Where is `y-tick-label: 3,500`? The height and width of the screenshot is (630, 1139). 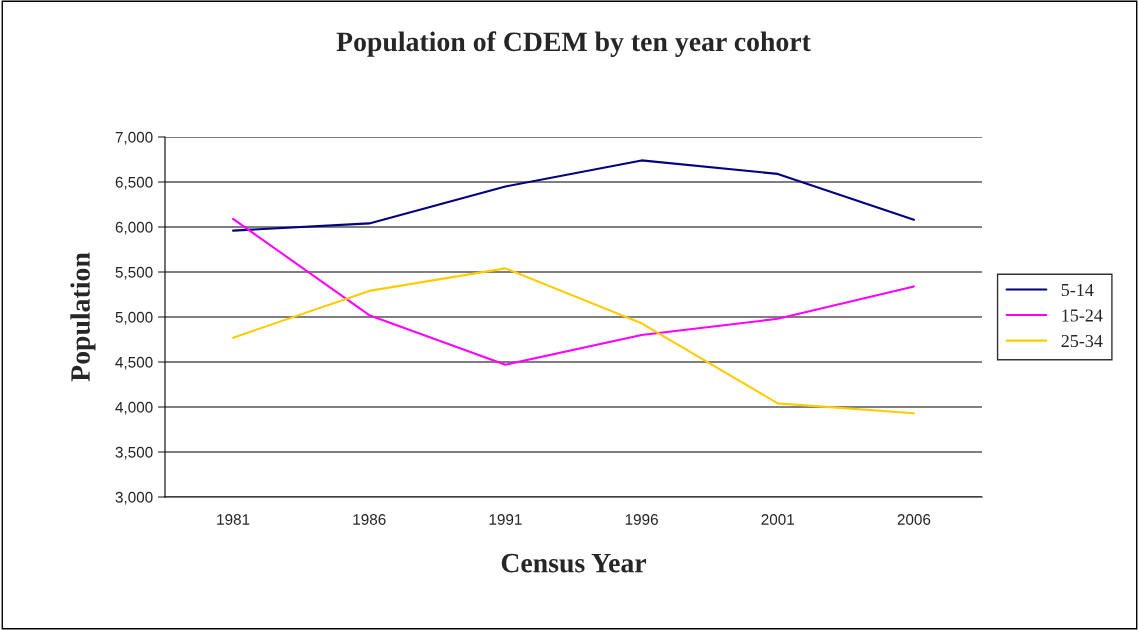 y-tick-label: 3,500 is located at coordinates (134, 453).